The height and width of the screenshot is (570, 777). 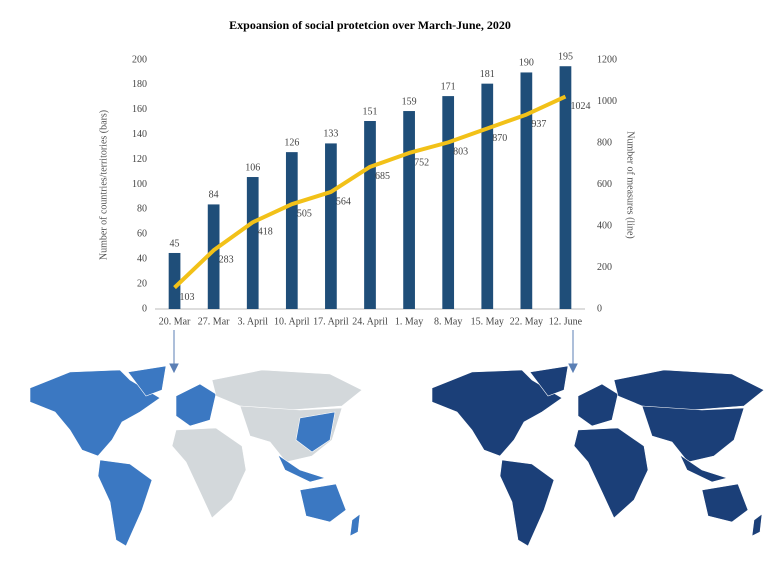 What do you see at coordinates (175, 243) in the screenshot?
I see `bar-value-label: 45` at bounding box center [175, 243].